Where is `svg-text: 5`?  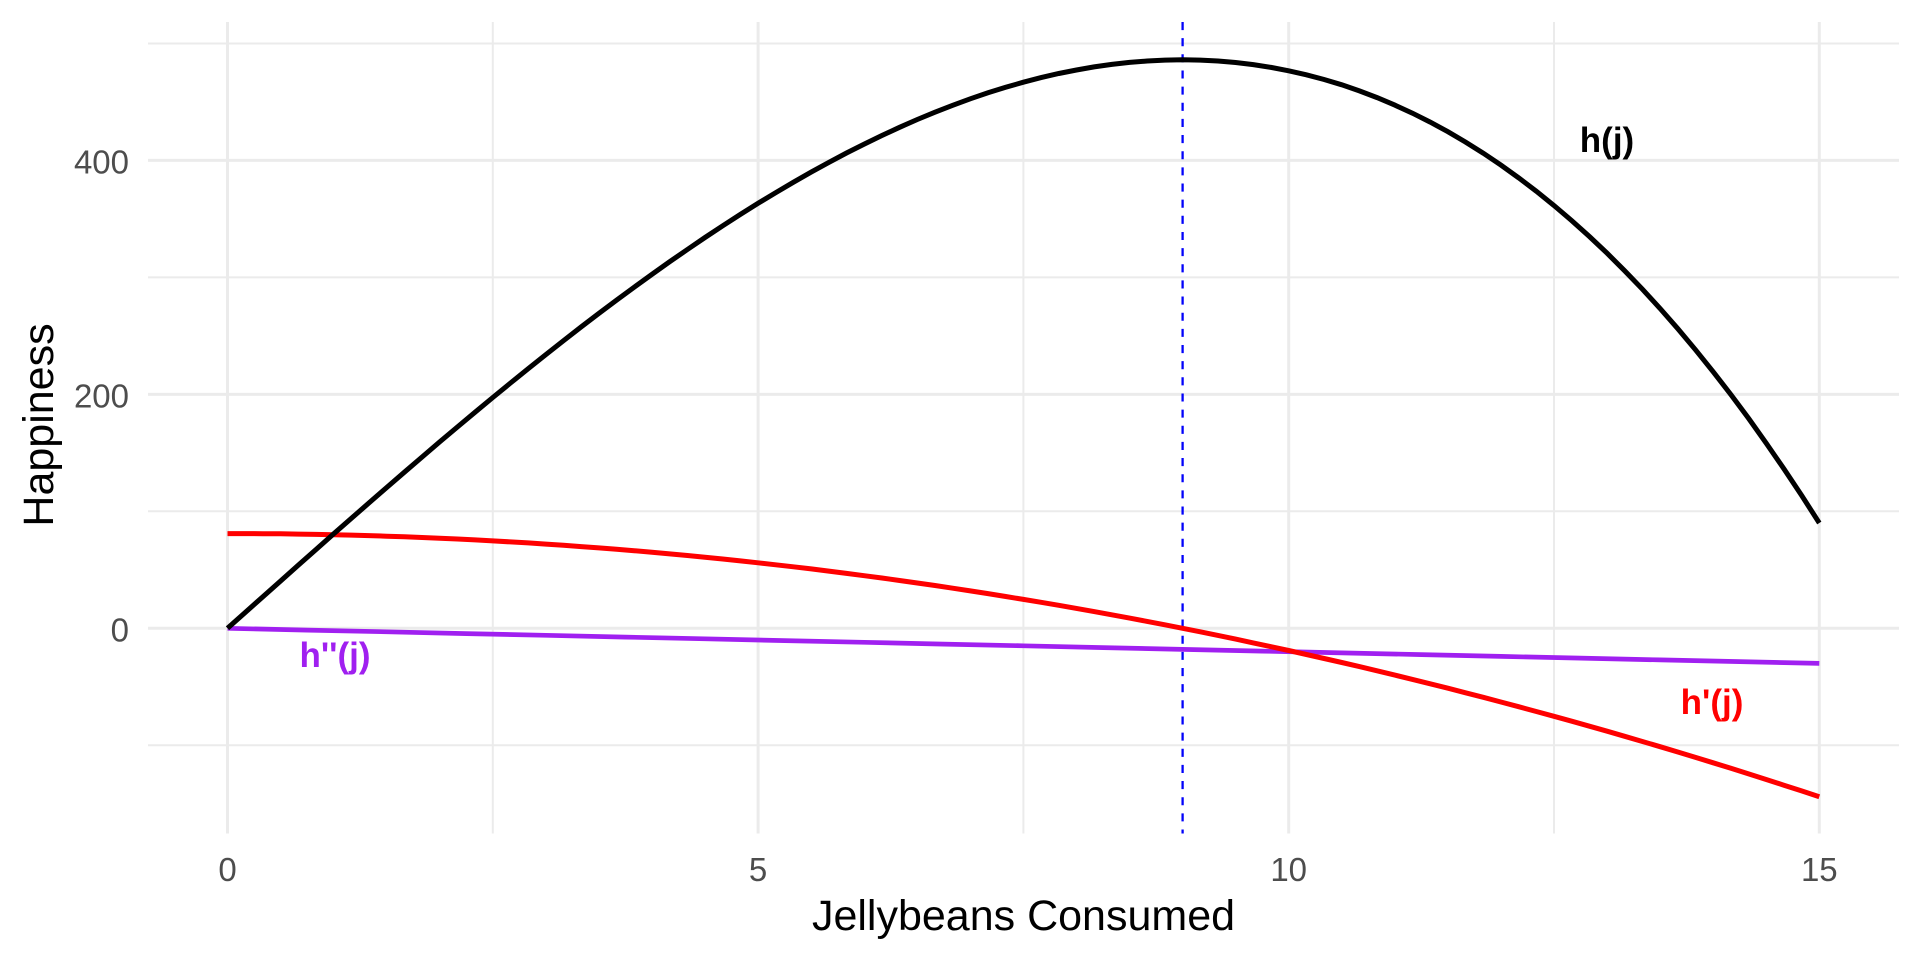
svg-text: 5 is located at coordinates (758, 869).